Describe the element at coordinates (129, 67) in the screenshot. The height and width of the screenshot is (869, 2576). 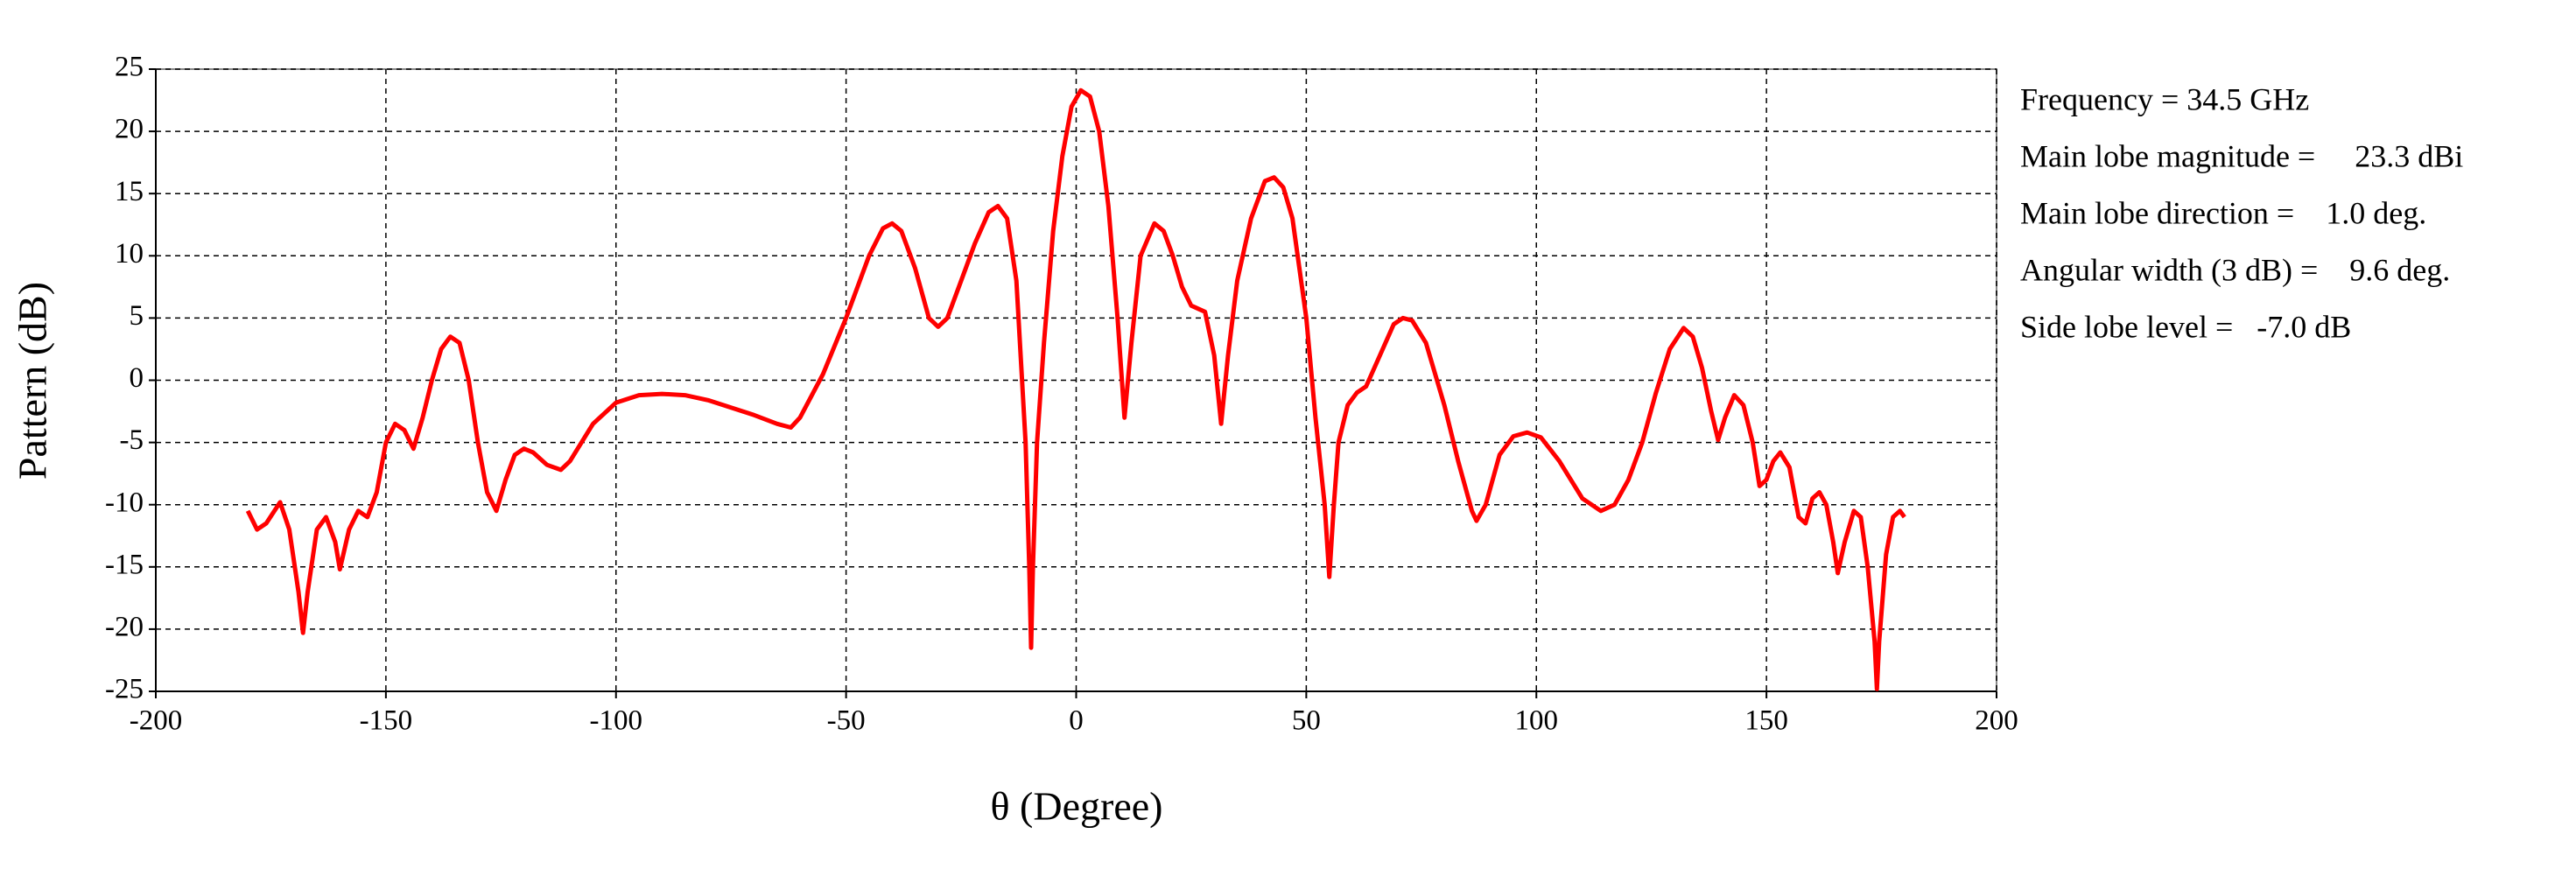
I see `y-tick-label: 25` at that location.